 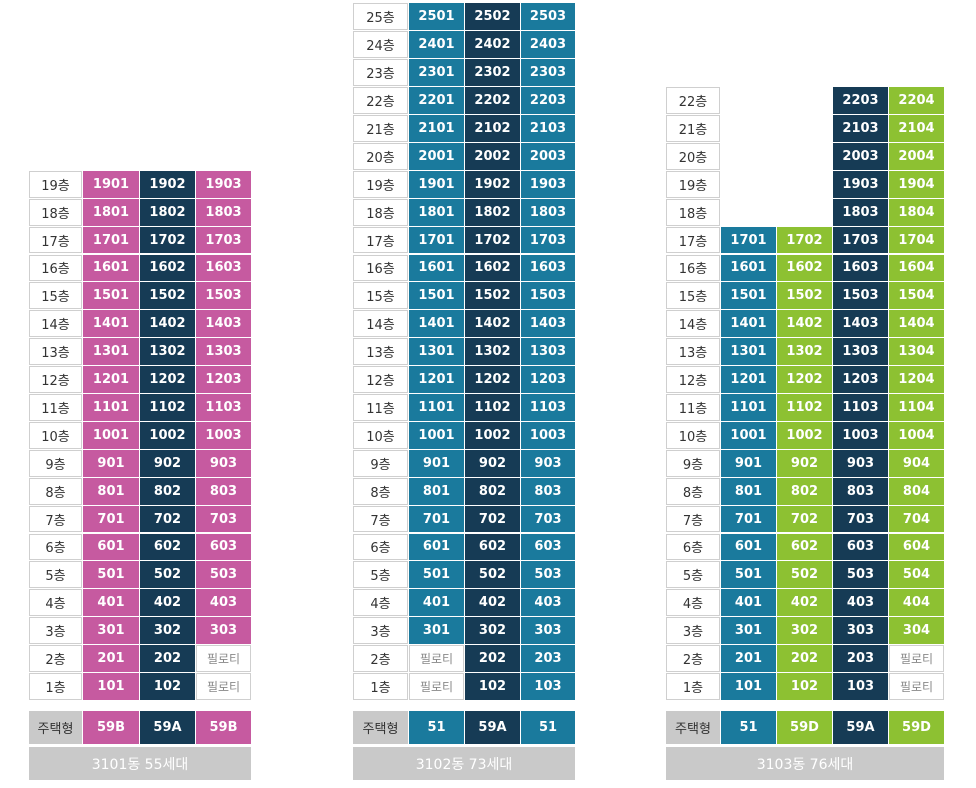 I want to click on floor-label: 6층, so click(x=55, y=547).